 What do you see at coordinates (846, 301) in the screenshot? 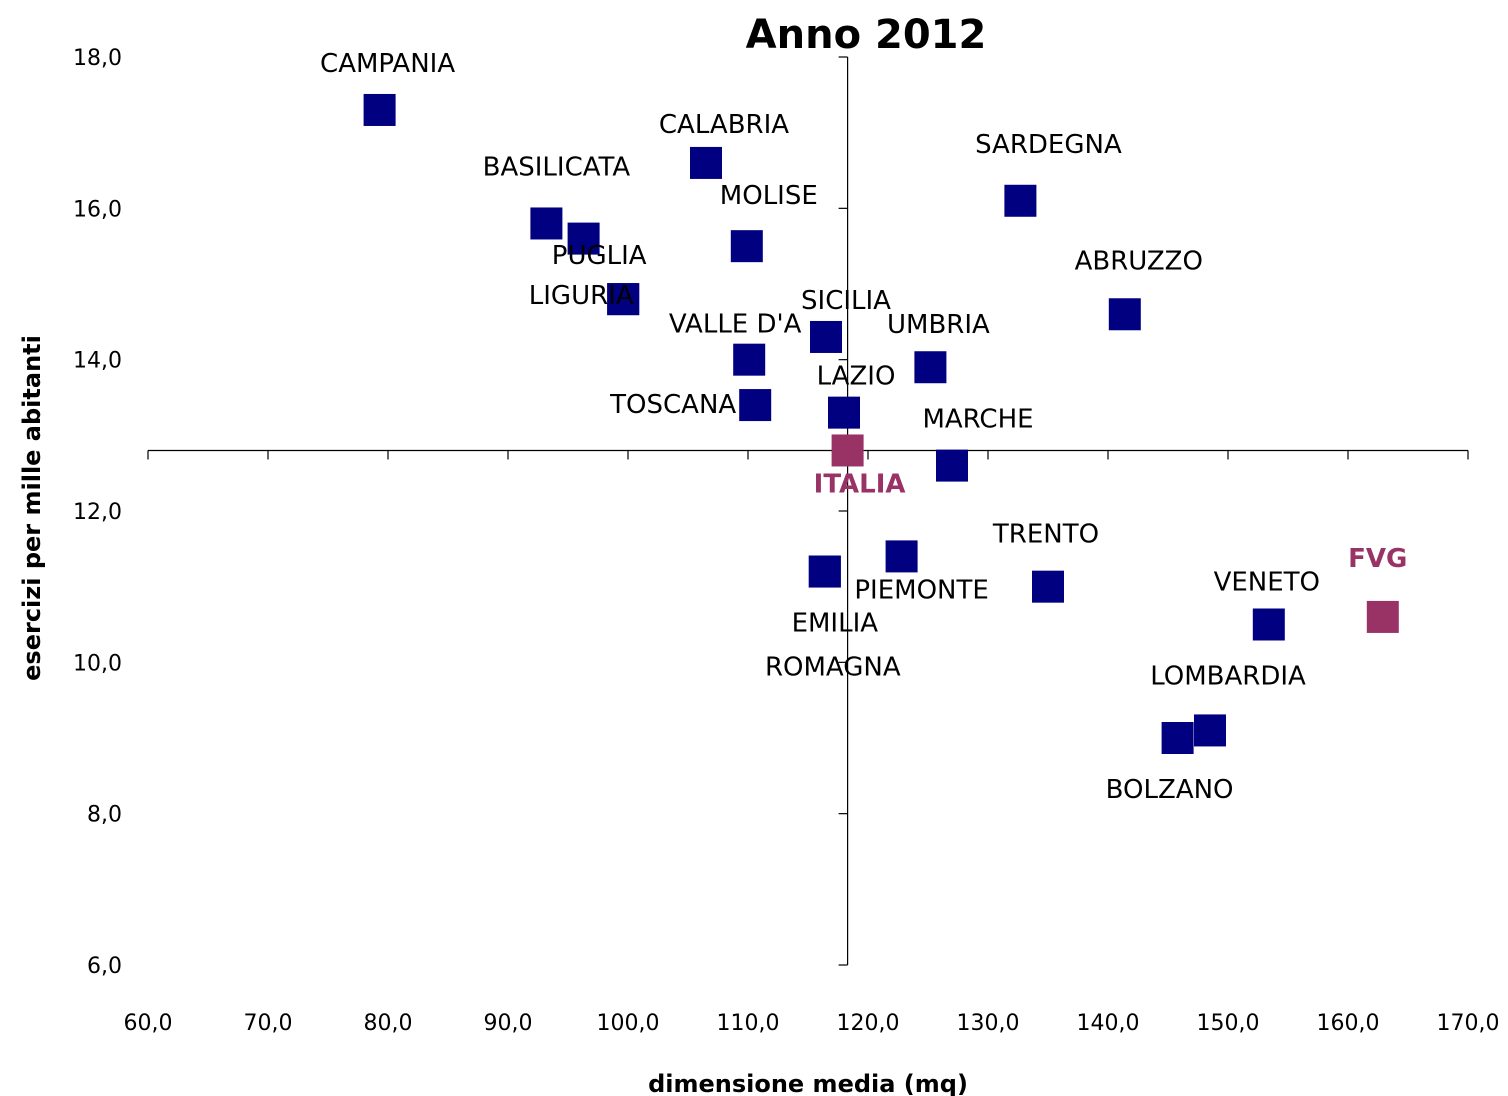
I see `point-label: SICILIA` at bounding box center [846, 301].